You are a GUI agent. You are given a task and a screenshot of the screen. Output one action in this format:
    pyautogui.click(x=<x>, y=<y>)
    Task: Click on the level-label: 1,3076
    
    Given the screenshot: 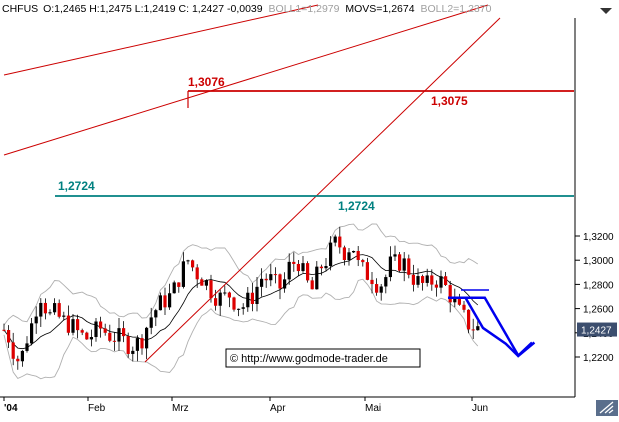 What is the action you would take?
    pyautogui.click(x=206, y=82)
    